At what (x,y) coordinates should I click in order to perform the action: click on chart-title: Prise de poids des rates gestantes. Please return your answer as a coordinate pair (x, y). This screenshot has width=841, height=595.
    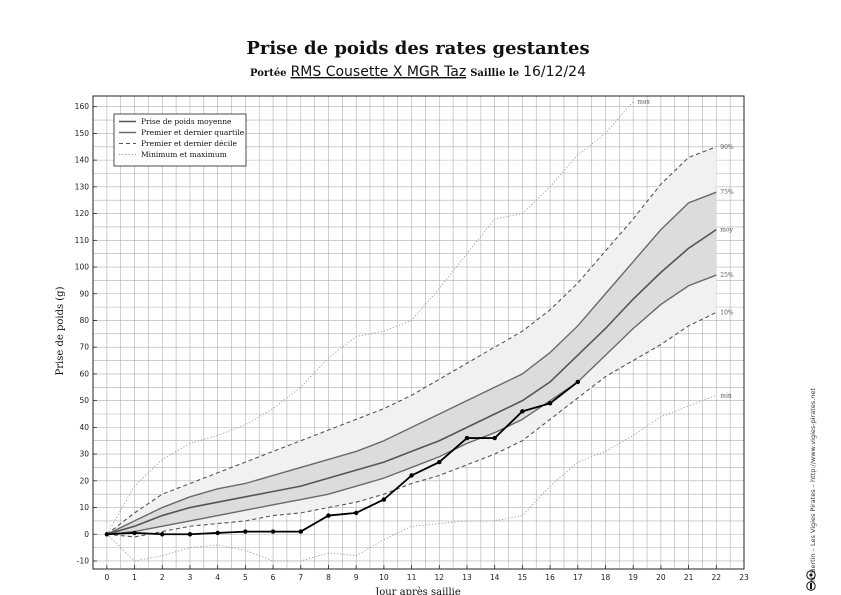
    Looking at the image, I should click on (417, 48).